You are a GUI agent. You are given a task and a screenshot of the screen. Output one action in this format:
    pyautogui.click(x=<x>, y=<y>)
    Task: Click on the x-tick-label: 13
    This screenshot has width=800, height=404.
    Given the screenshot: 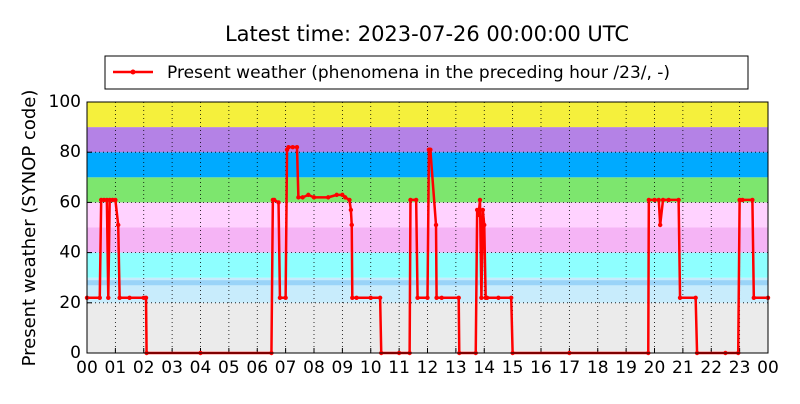 What is the action you would take?
    pyautogui.click(x=456, y=368)
    